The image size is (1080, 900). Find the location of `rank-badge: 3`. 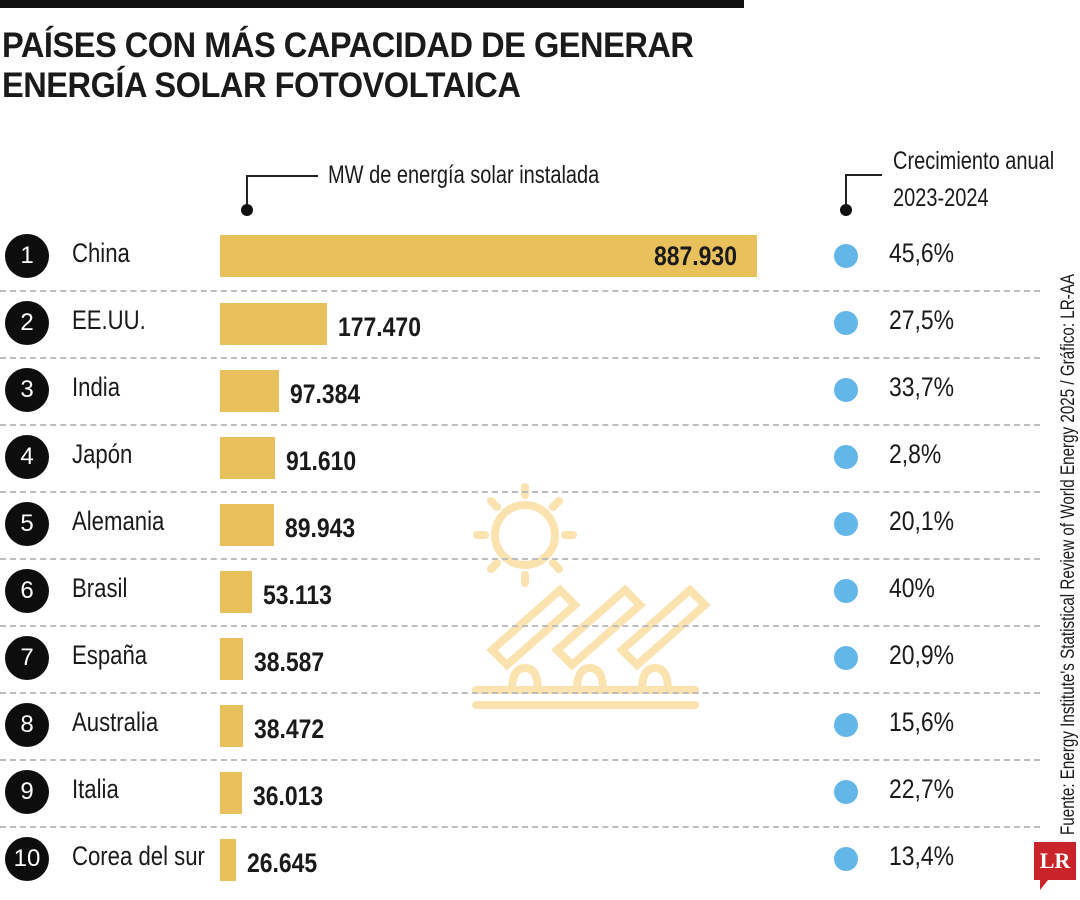

rank-badge: 3 is located at coordinates (27, 390).